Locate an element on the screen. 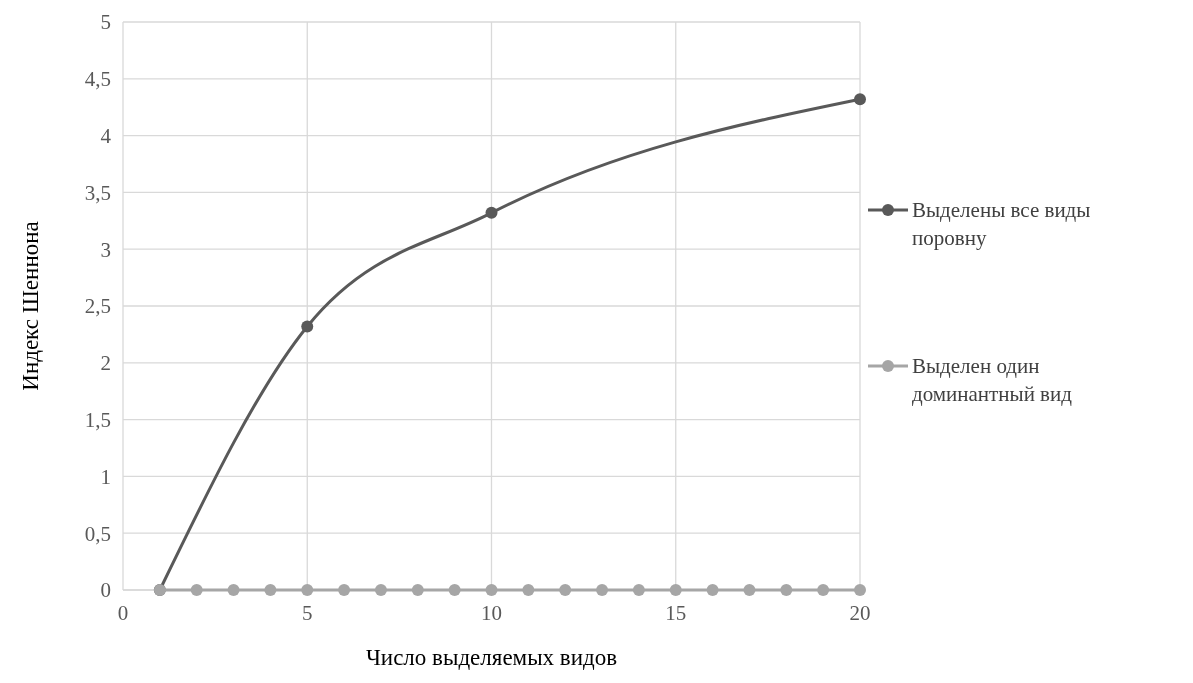  y-axis-title: Индекс Шеннона is located at coordinates (30, 306).